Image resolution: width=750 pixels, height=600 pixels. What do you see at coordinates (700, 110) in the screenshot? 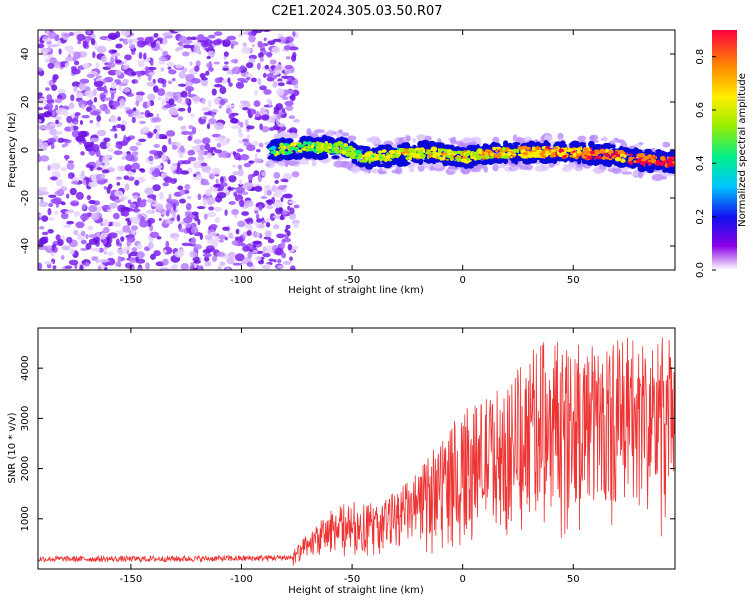
I see `colorbar-tick-label: 0.6` at bounding box center [700, 110].